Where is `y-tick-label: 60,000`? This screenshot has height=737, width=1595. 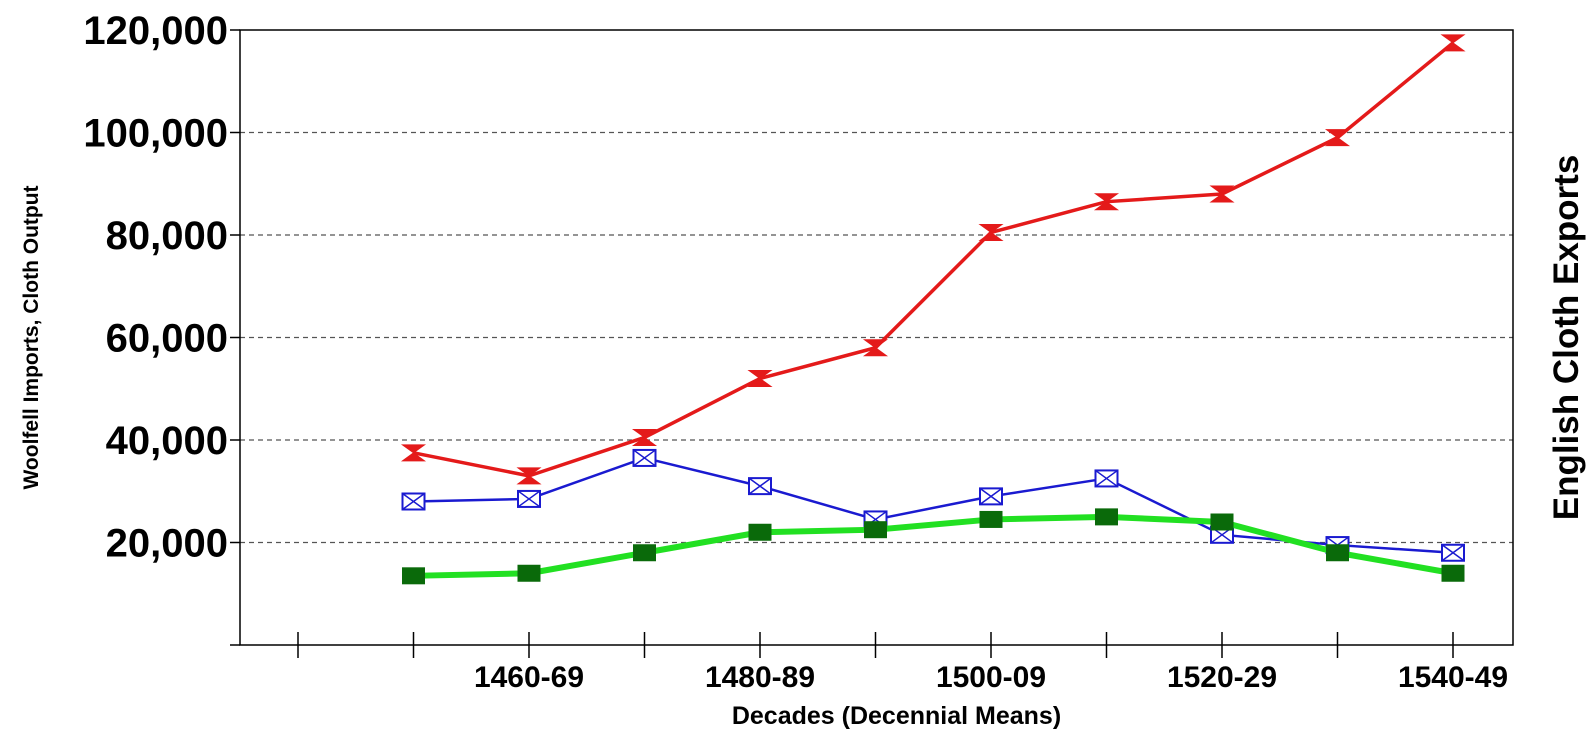
y-tick-label: 60,000 is located at coordinates (167, 339).